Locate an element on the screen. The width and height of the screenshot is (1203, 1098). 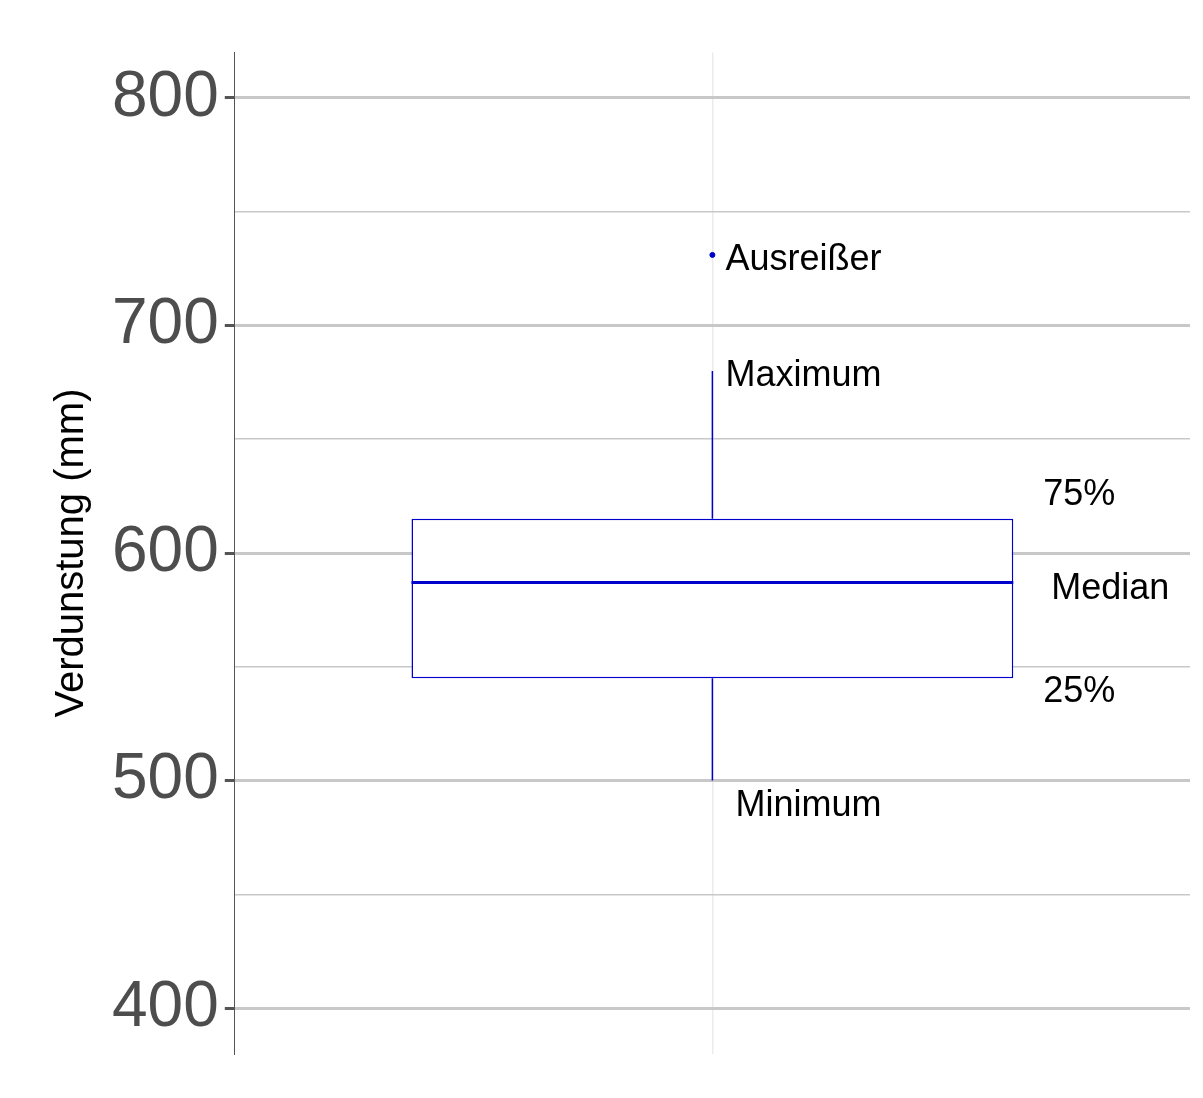
annotation: Minimum is located at coordinates (808, 804).